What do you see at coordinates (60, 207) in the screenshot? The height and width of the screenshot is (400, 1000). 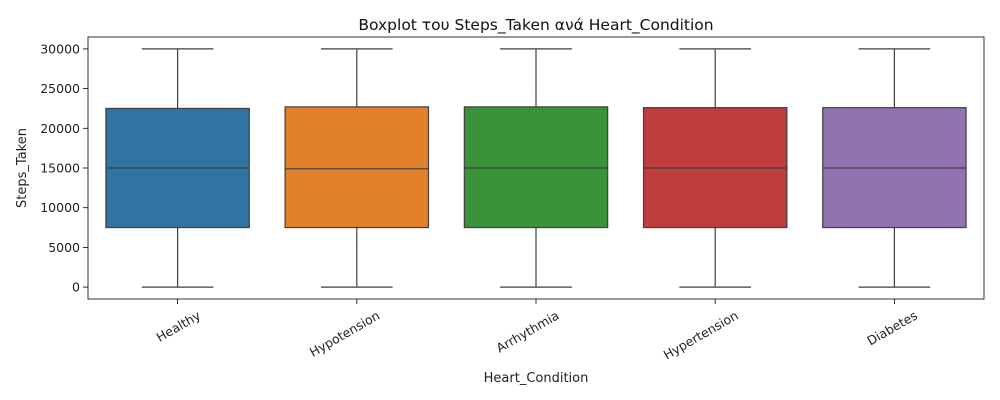 I see `y-tick-label: 10000` at bounding box center [60, 207].